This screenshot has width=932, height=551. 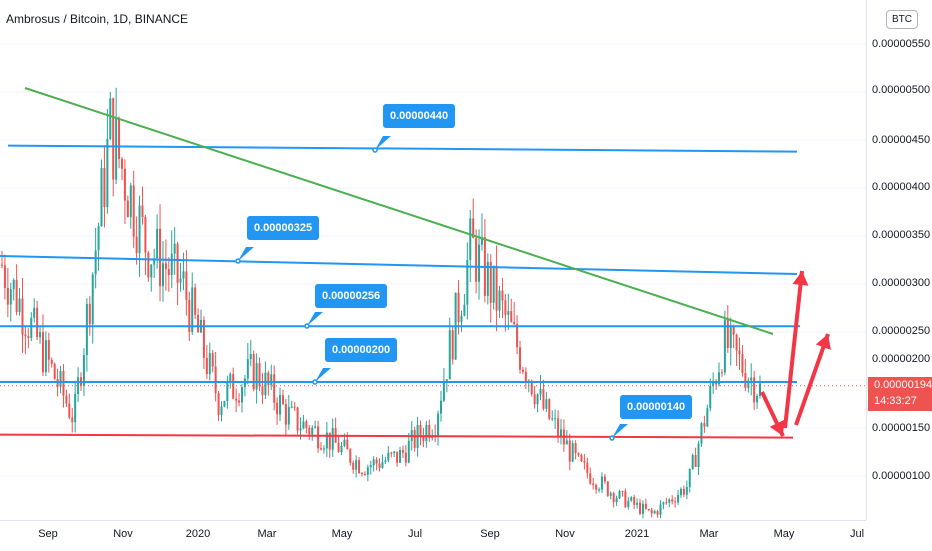 I want to click on price-tick: 0.00000150, so click(x=901, y=428).